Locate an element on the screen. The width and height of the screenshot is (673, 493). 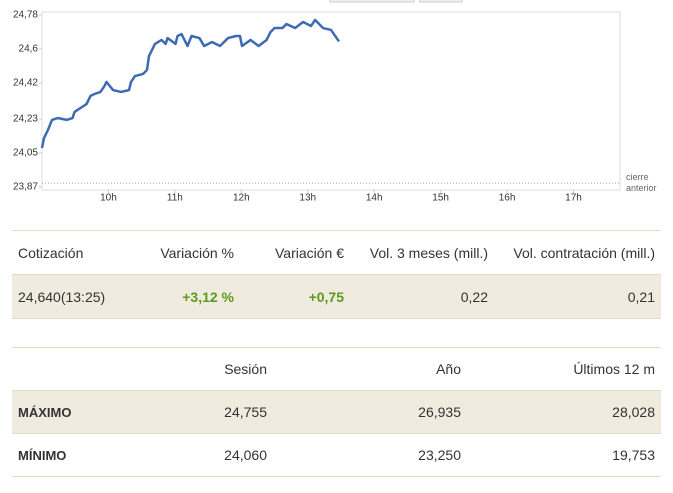
x-tick-label: 17h is located at coordinates (573, 198).